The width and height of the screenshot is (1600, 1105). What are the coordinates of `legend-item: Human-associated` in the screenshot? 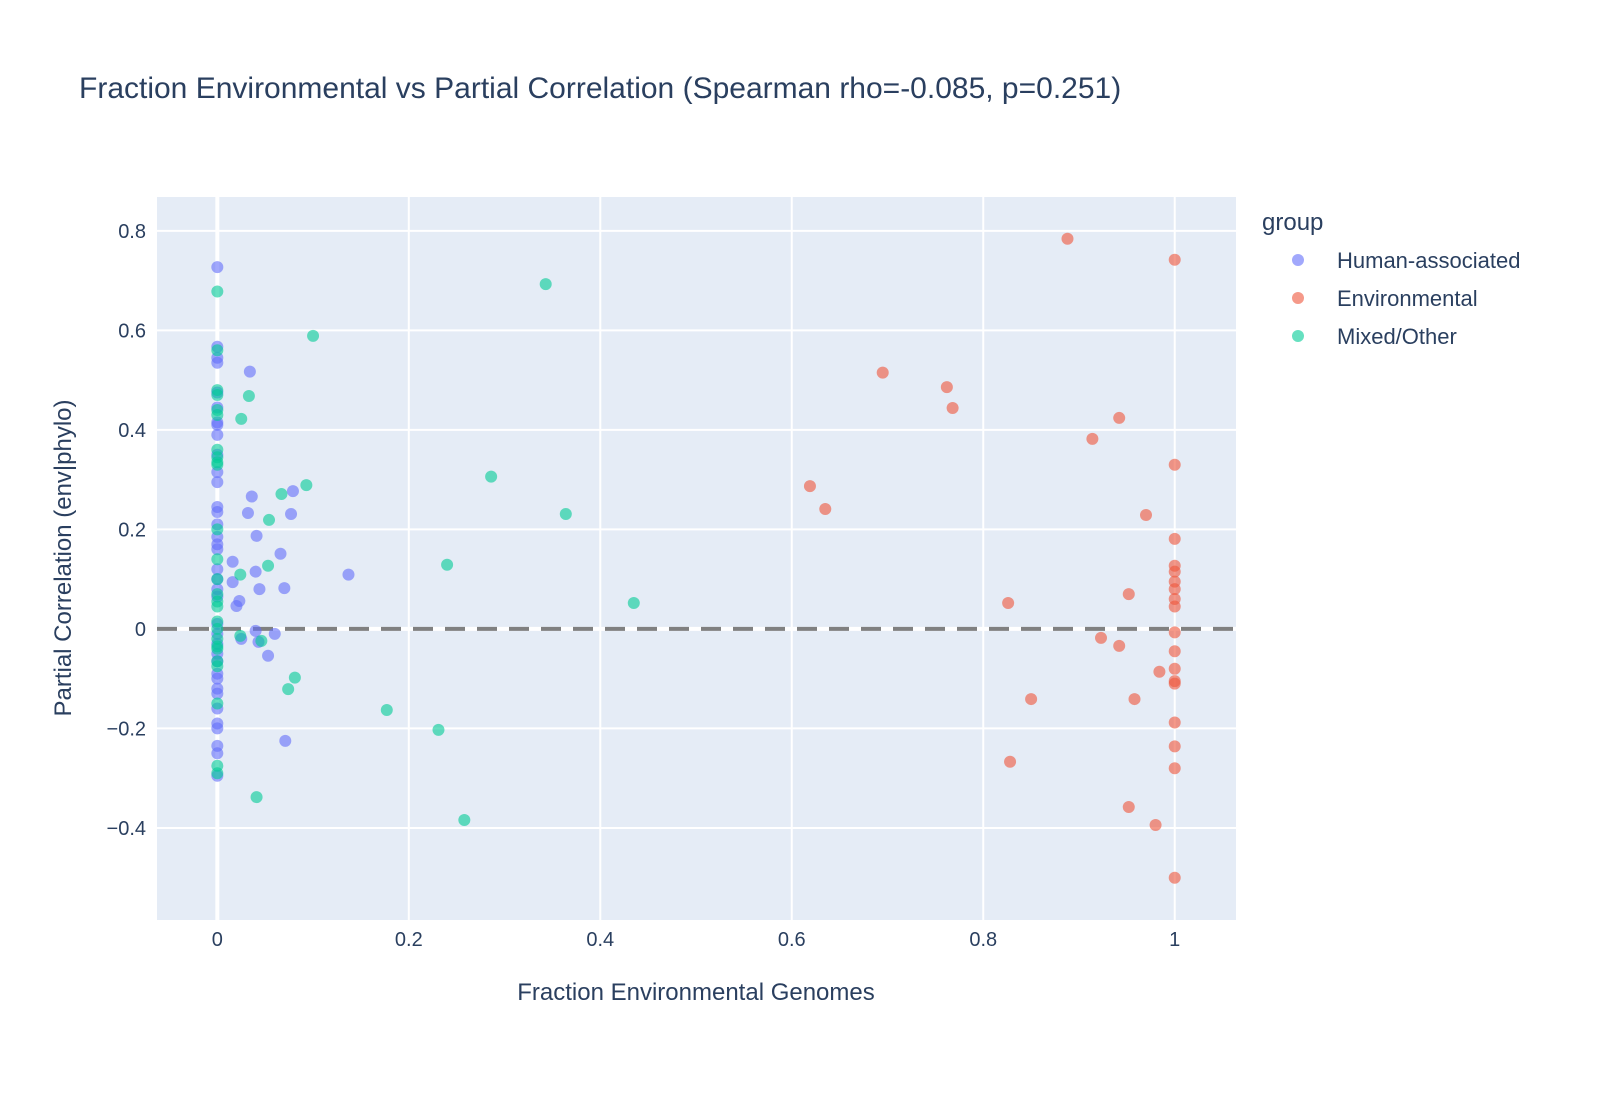 It's located at (1406, 260).